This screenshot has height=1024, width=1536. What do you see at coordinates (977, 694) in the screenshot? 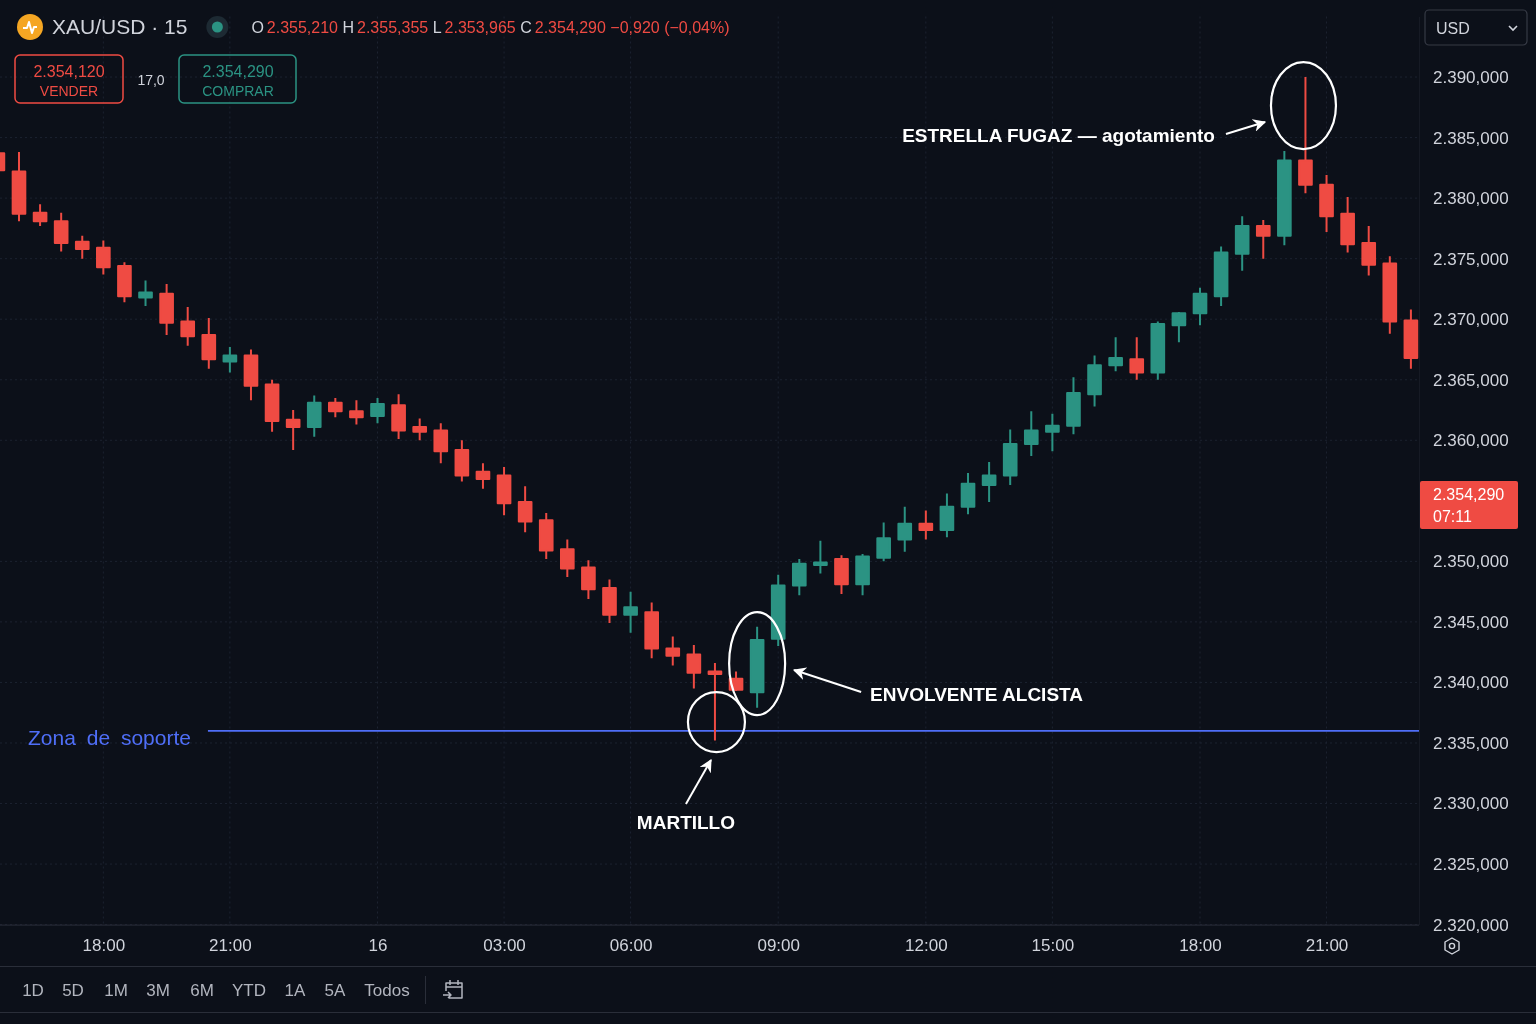
I see `annotation: ENVOLVENTE ALCISTA` at bounding box center [977, 694].